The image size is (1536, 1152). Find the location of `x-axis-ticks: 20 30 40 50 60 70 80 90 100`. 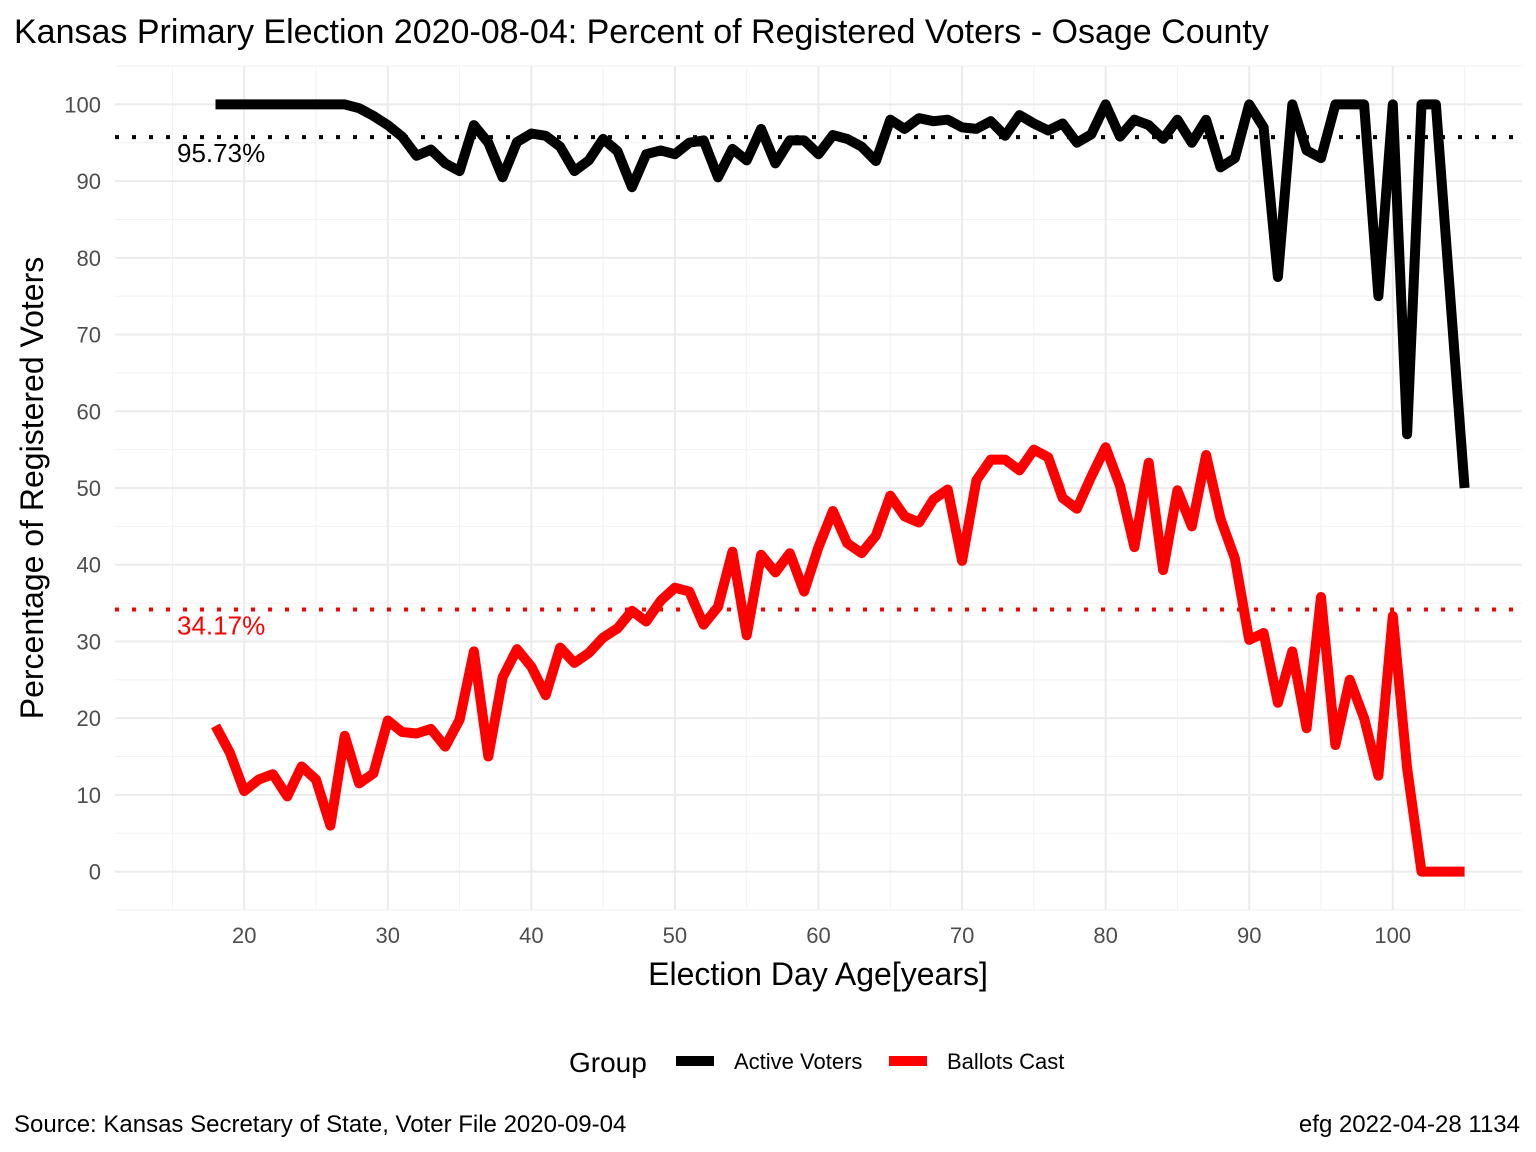

x-axis-ticks: 20 30 40 50 60 70 80 90 100 is located at coordinates (821, 935).